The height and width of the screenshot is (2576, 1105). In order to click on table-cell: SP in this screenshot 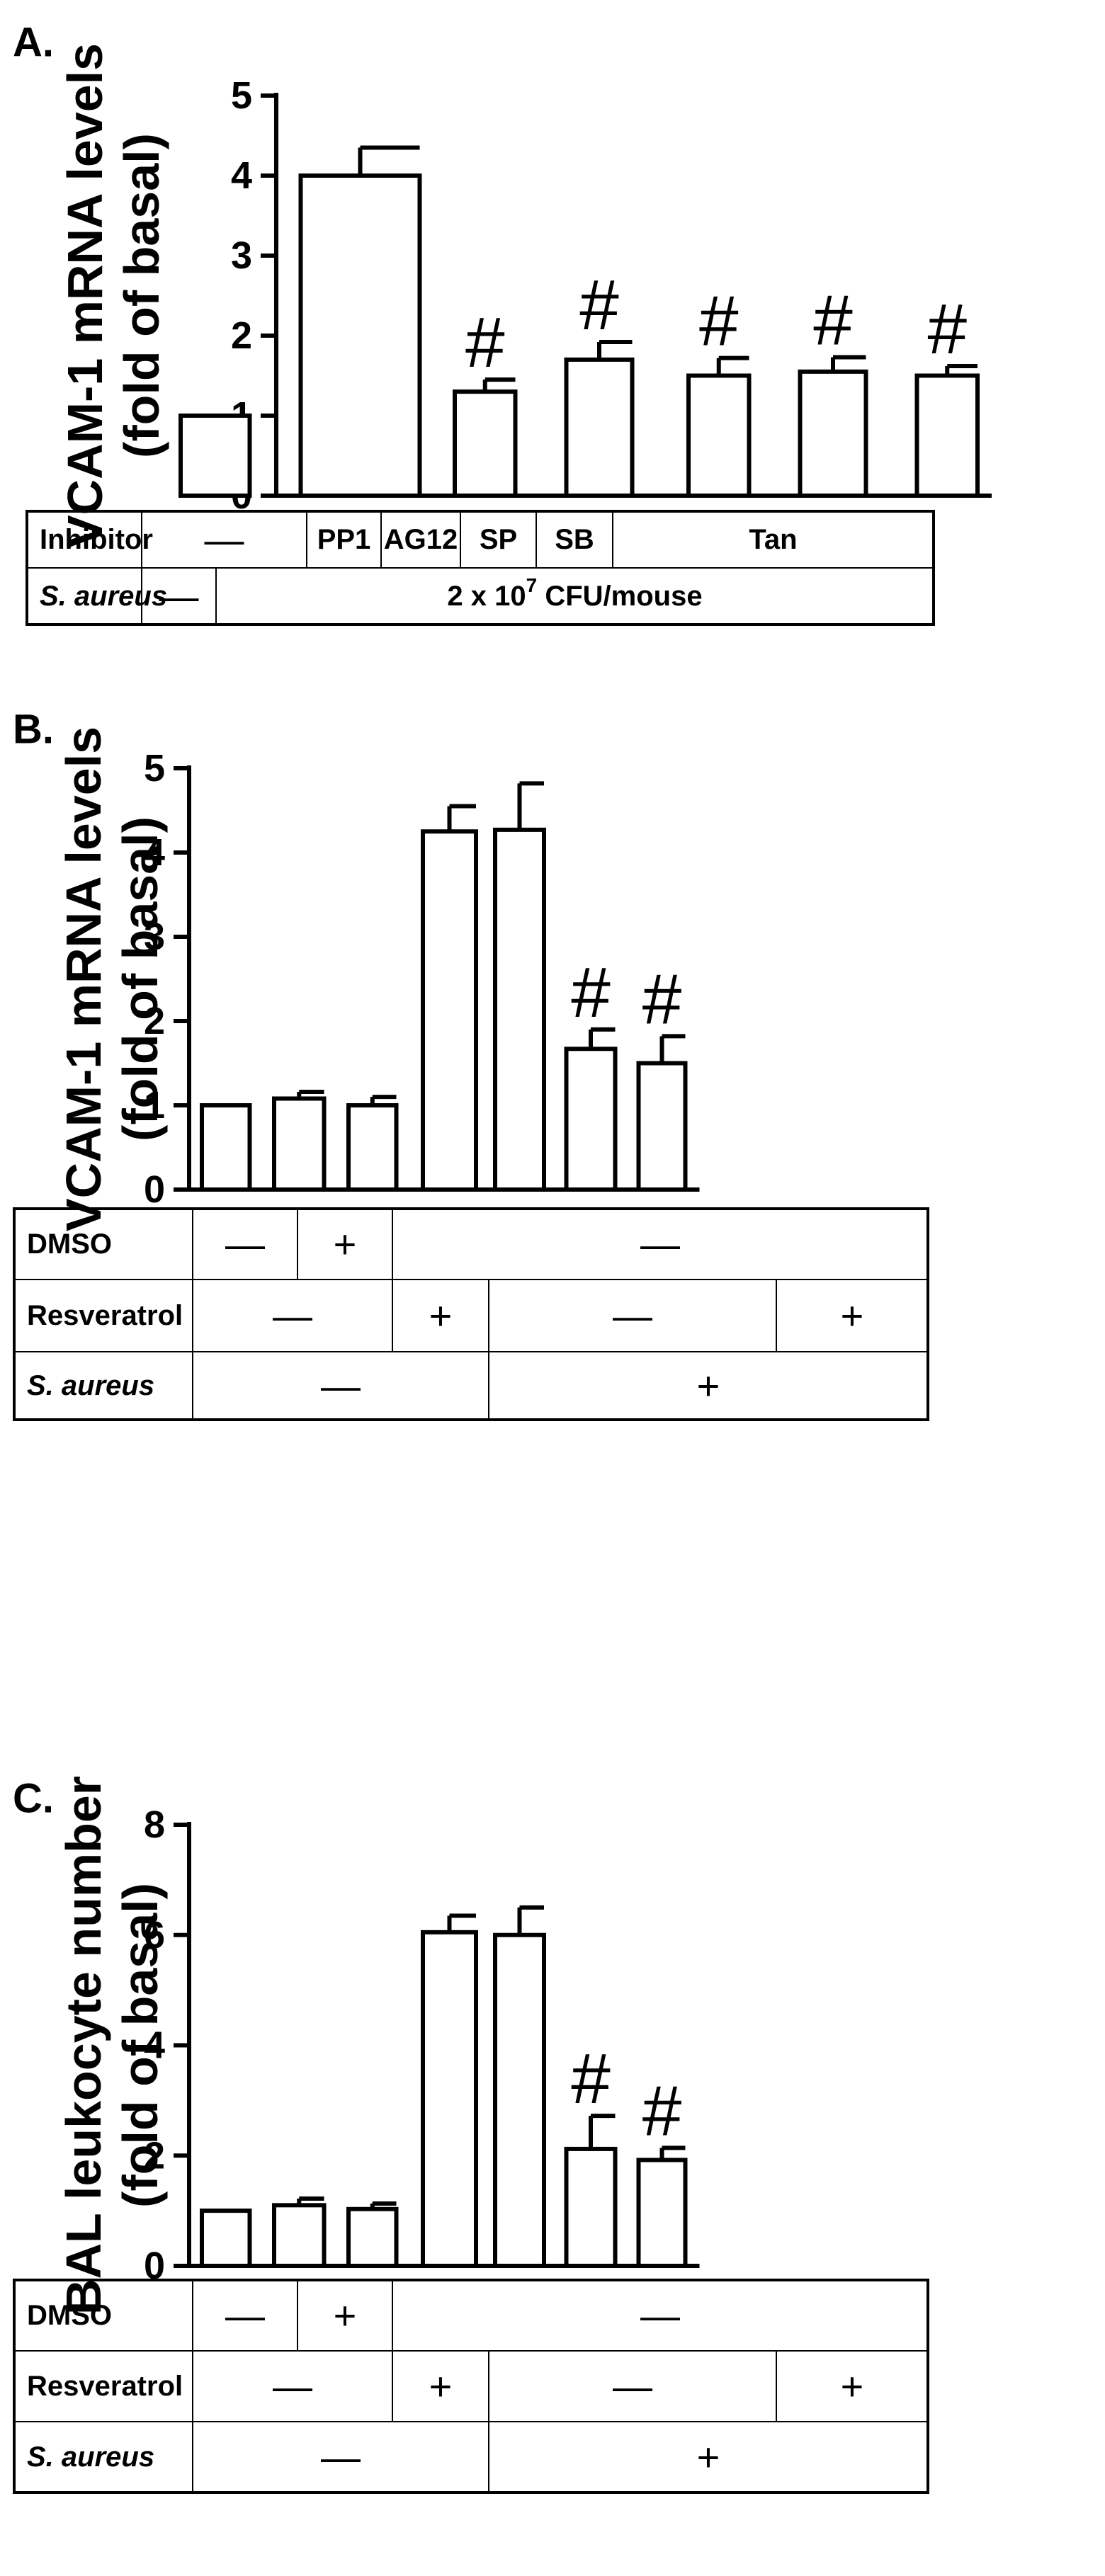, I will do `click(499, 539)`.